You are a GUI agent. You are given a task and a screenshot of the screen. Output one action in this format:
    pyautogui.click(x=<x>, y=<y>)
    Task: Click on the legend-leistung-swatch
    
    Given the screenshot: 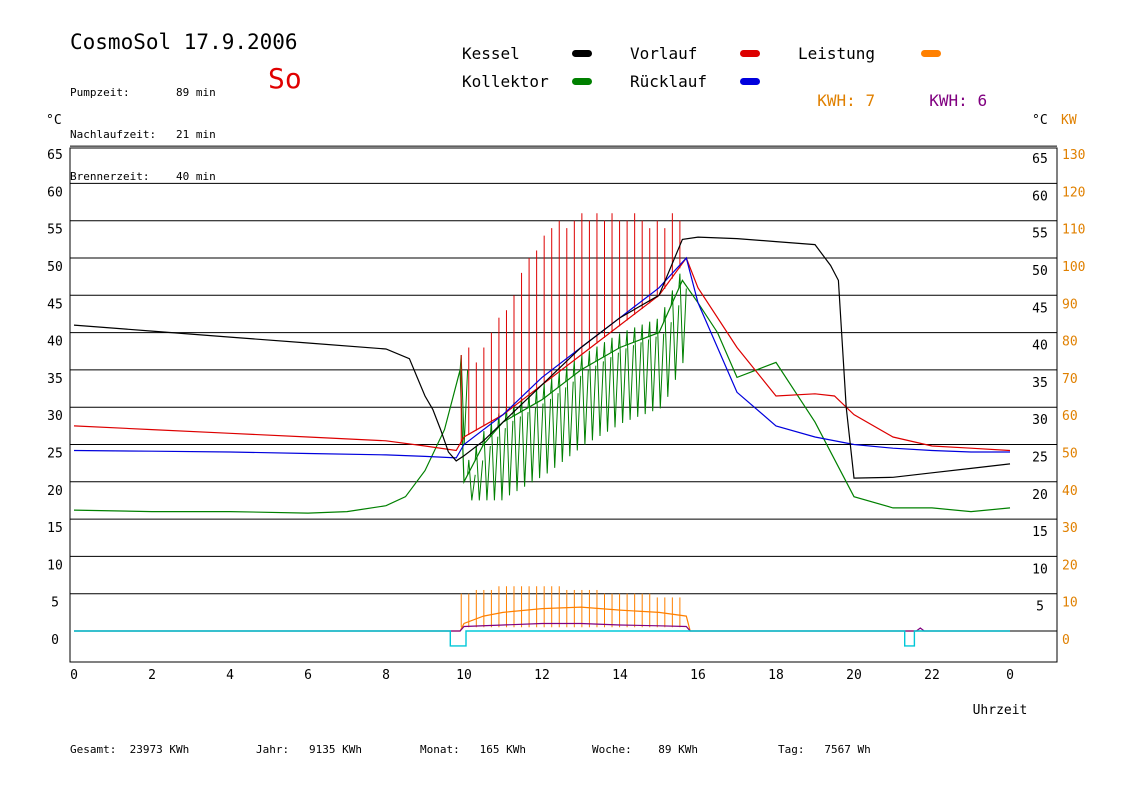 What is the action you would take?
    pyautogui.click(x=931, y=53)
    